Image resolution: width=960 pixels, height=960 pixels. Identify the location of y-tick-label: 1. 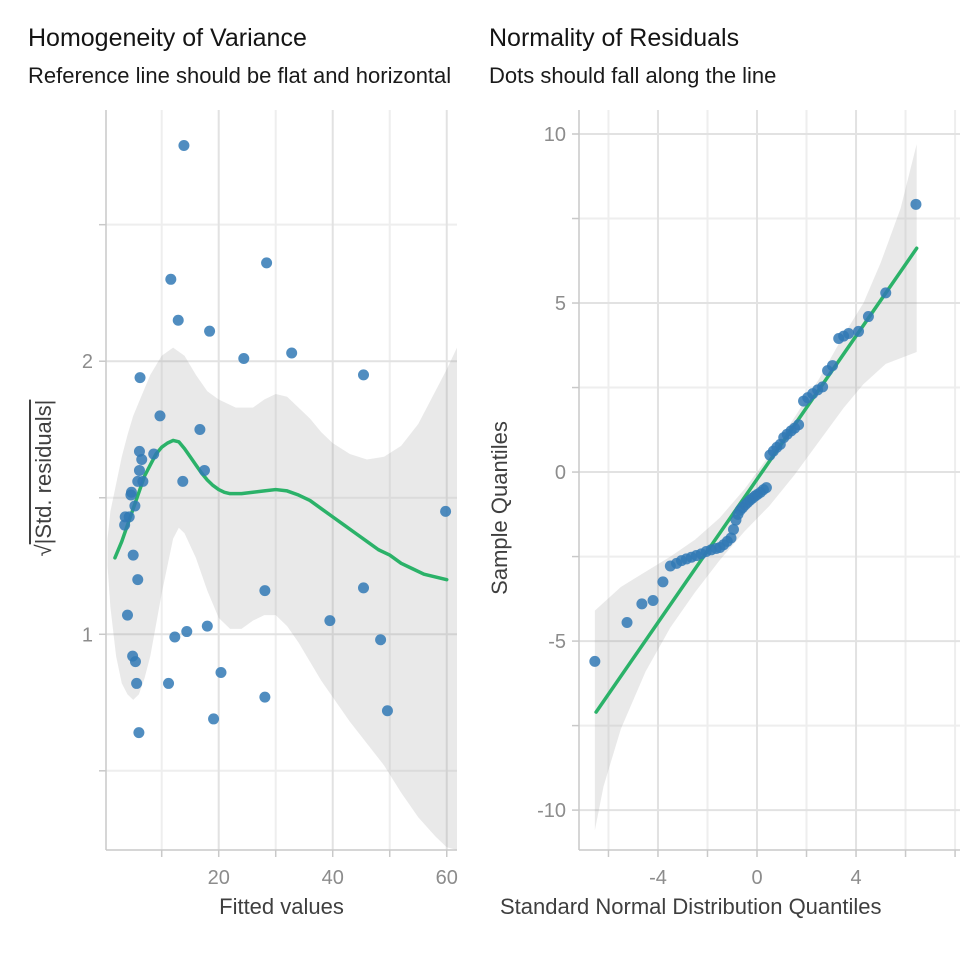
(87, 635).